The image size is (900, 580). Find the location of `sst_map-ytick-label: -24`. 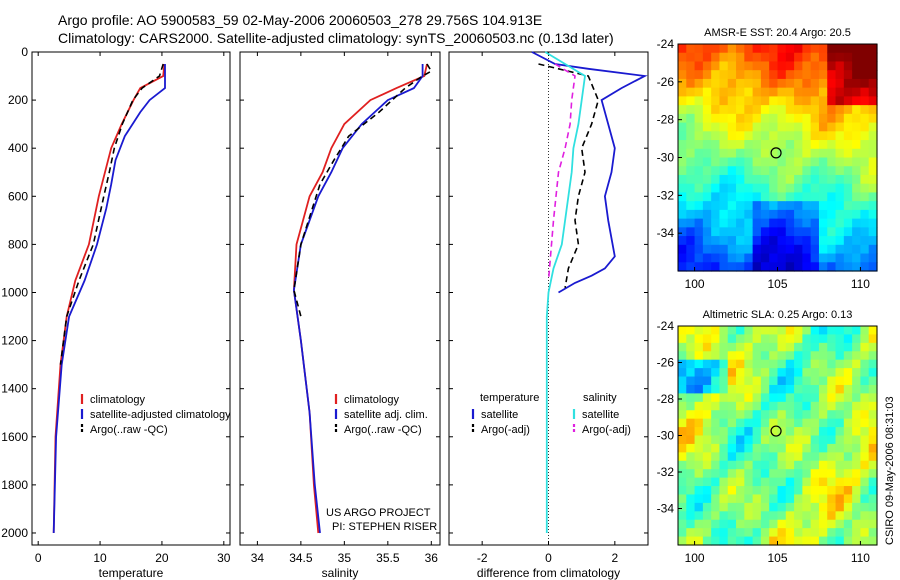

sst_map-ytick-label: -24 is located at coordinates (666, 44).